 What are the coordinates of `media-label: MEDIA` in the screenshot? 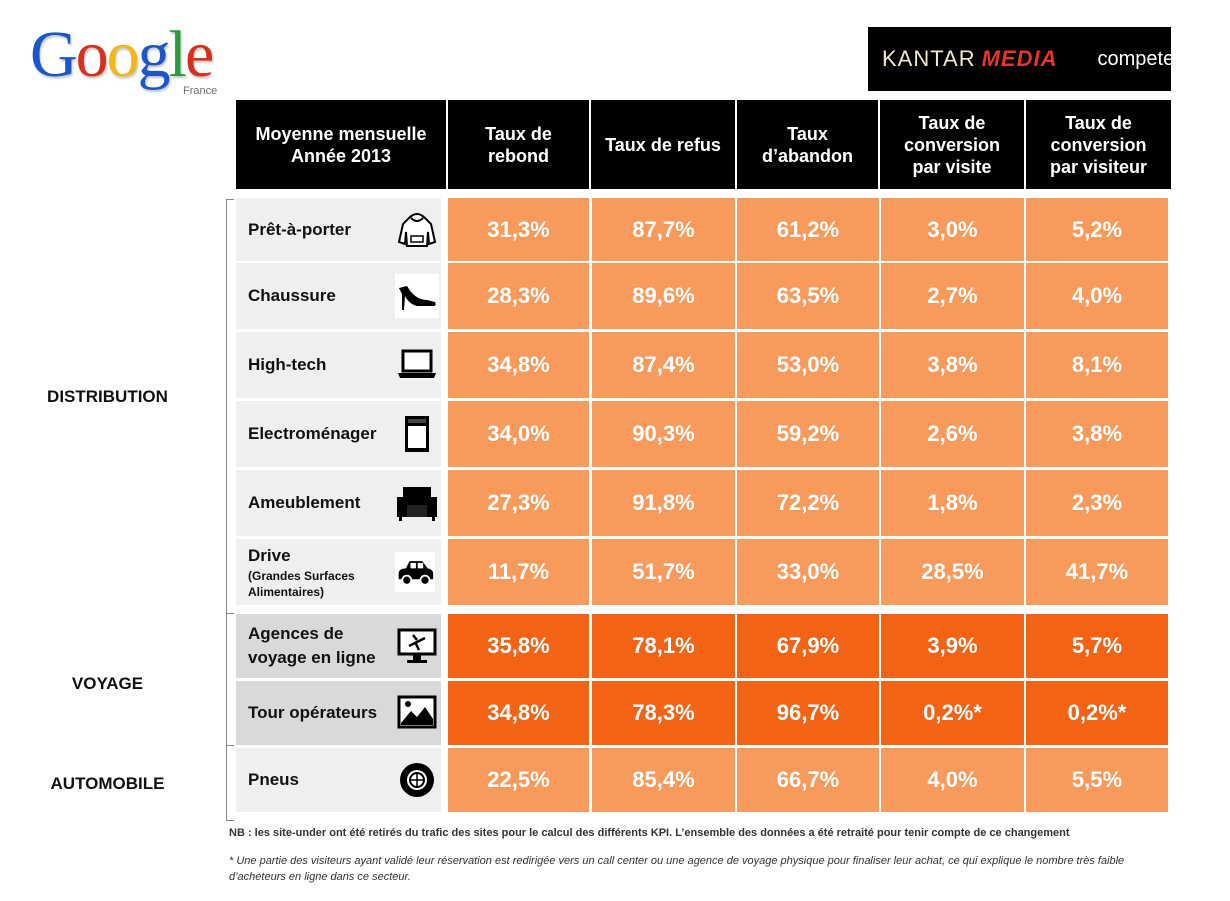 It's located at (1019, 58).